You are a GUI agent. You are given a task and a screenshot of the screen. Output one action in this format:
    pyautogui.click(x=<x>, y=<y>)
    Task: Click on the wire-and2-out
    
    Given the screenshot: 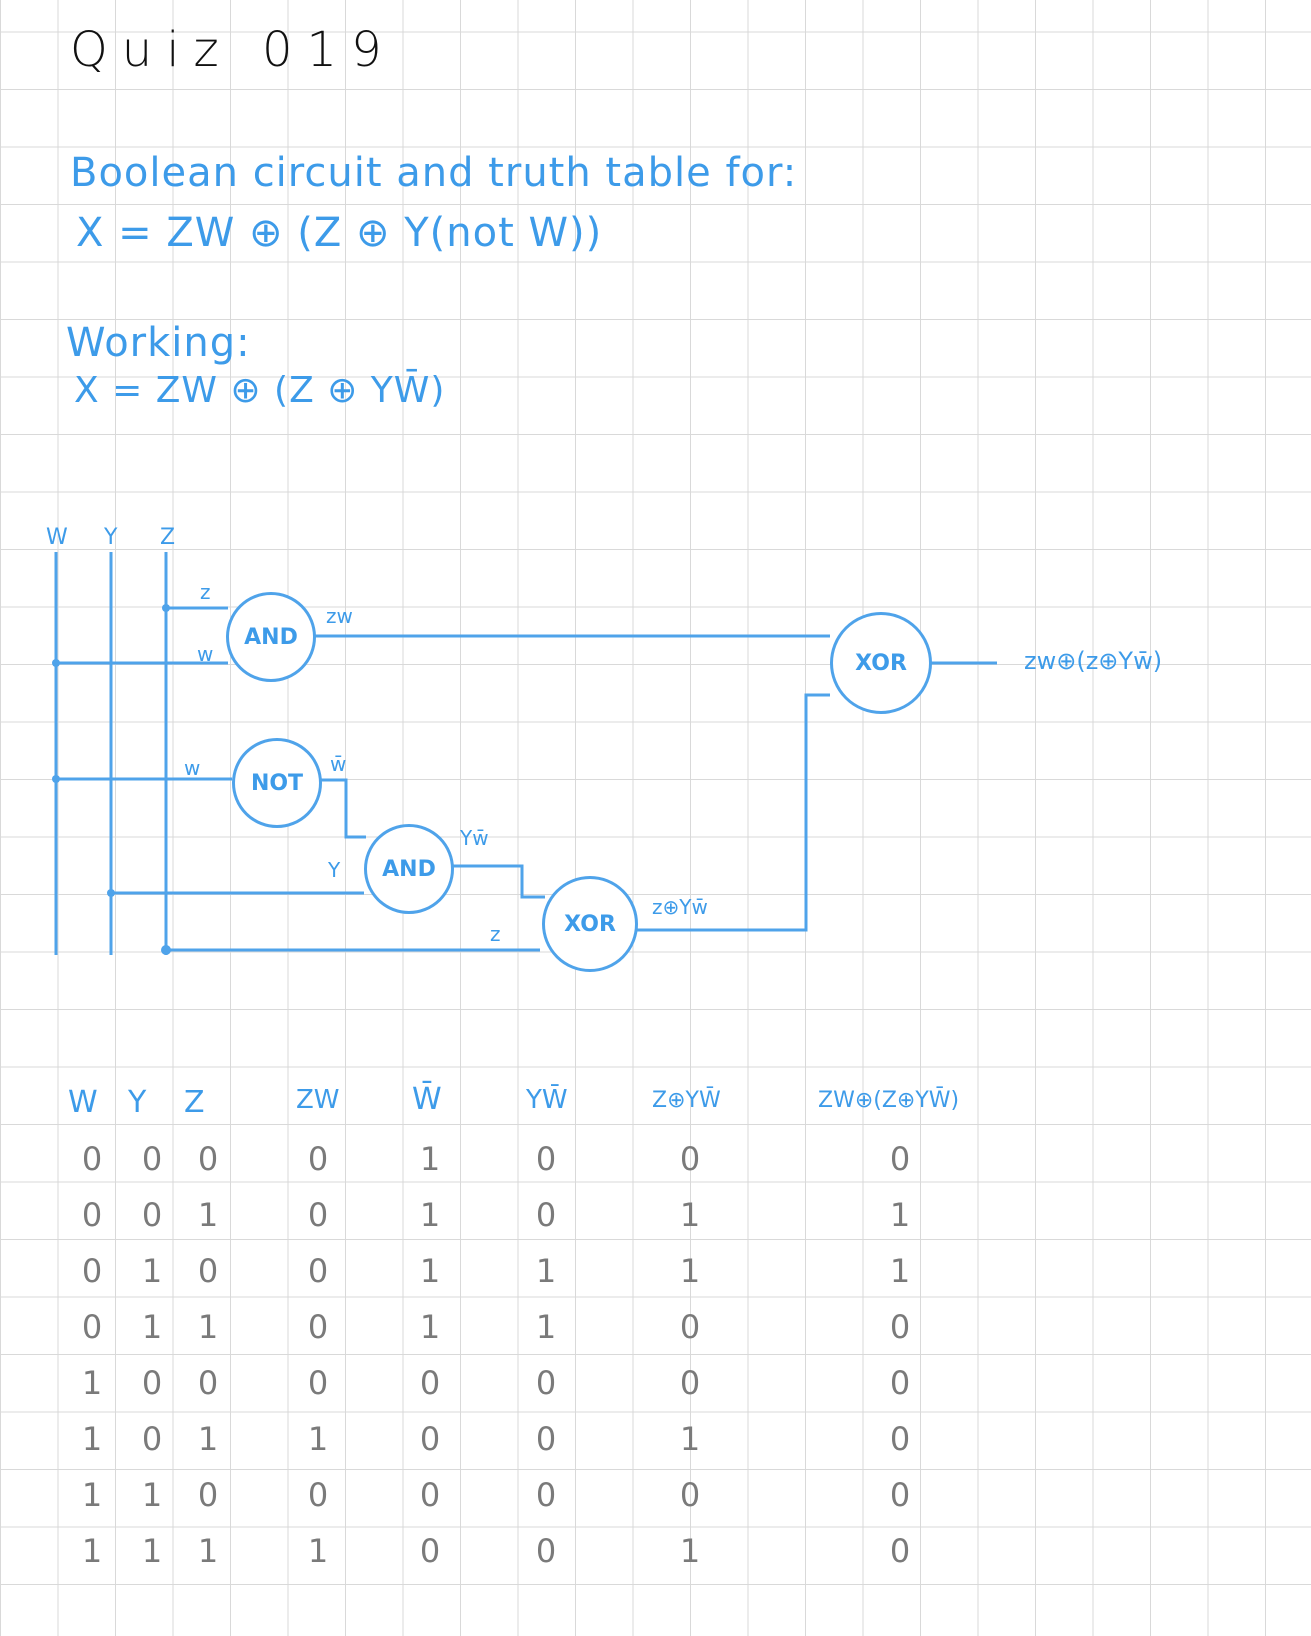 What is the action you would take?
    pyautogui.click(x=497, y=881)
    